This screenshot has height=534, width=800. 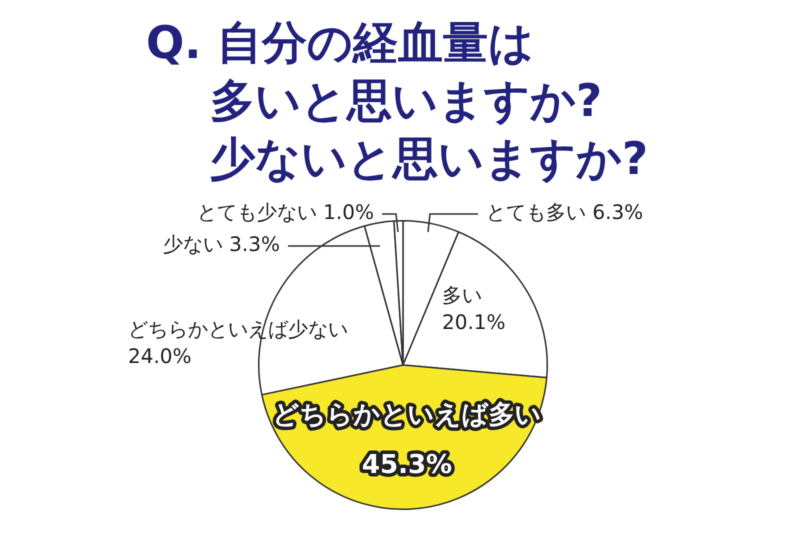 What do you see at coordinates (285, 212) in the screenshot?
I see `slice-label: とても少ない 1.0%` at bounding box center [285, 212].